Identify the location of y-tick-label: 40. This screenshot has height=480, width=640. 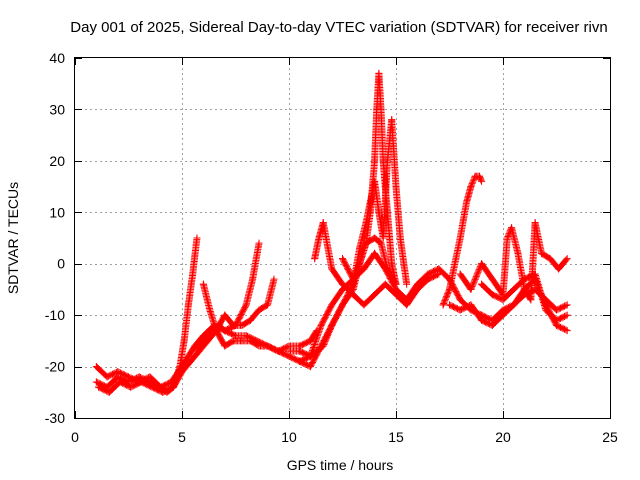
(57, 58).